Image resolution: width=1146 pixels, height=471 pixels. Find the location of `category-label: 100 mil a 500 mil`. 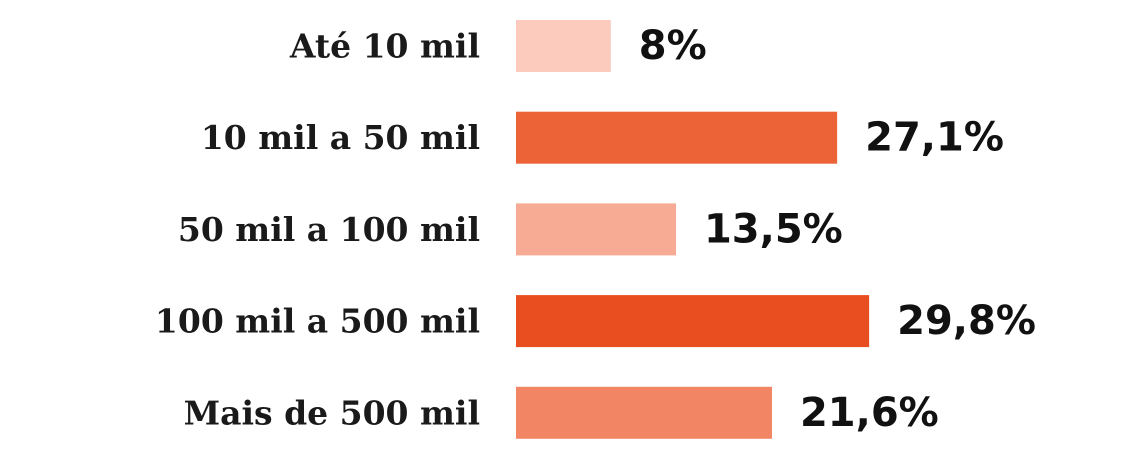

category-label: 100 mil a 500 mil is located at coordinates (317, 321).